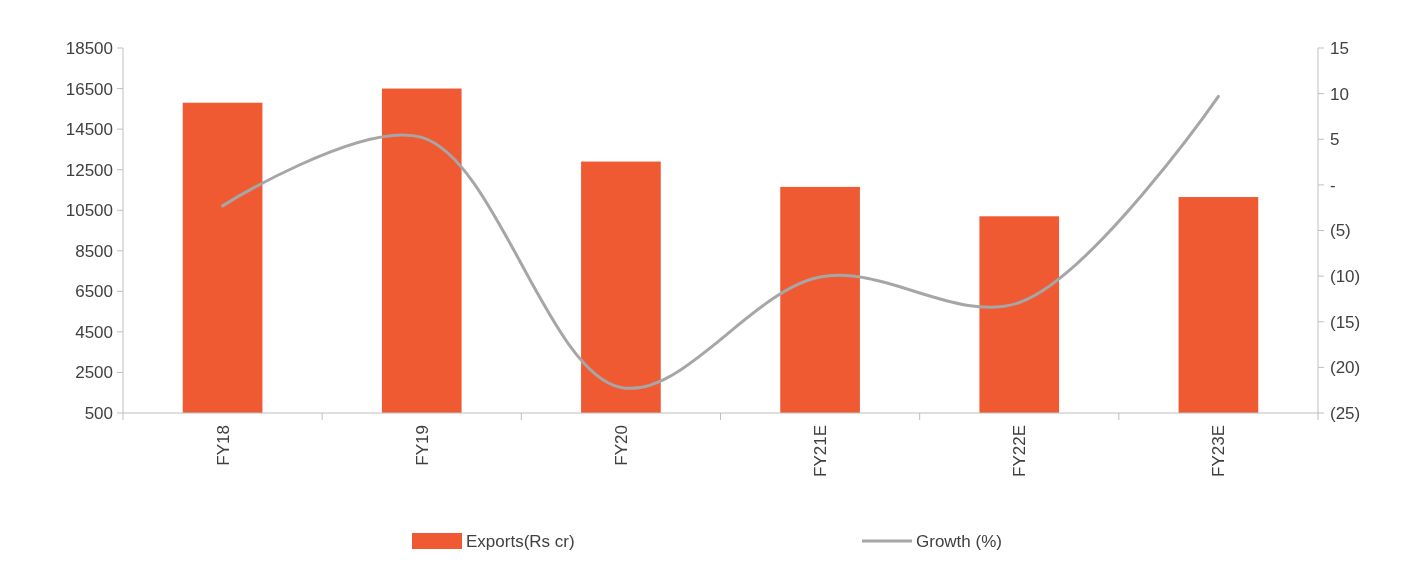  Describe the element at coordinates (1345, 322) in the screenshot. I see `y2-tick-label: (15)` at that location.